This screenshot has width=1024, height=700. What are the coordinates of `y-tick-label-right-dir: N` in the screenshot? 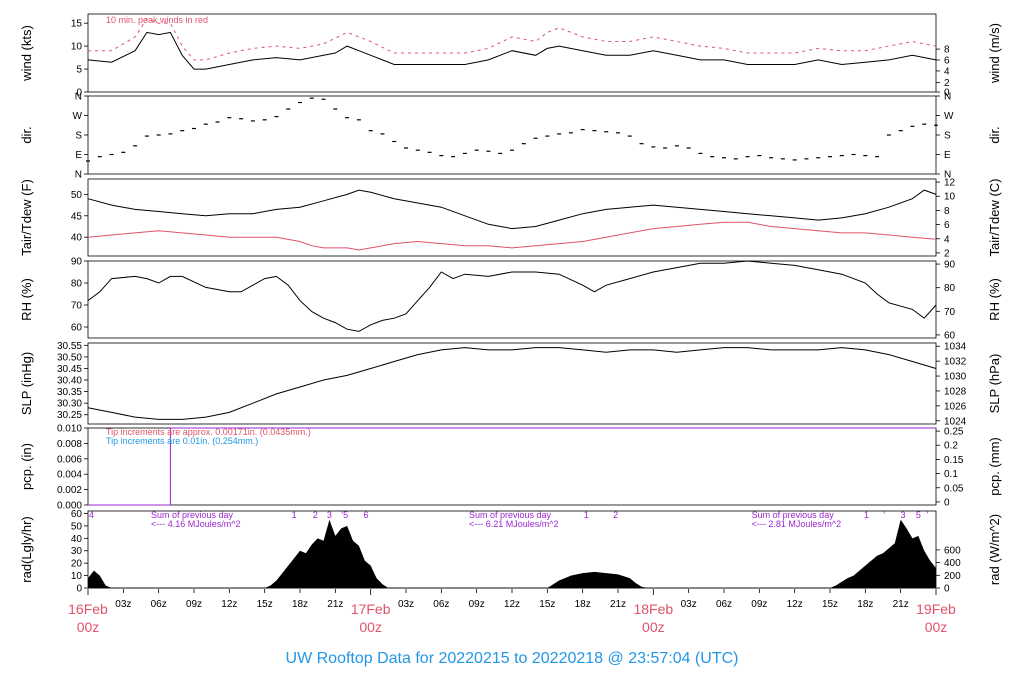 It's located at (947, 175).